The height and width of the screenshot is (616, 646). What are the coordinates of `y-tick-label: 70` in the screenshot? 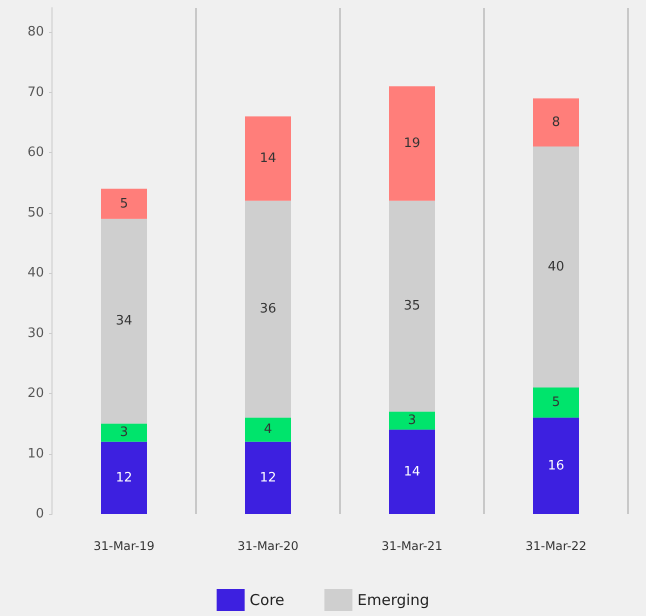 It's located at (35, 92).